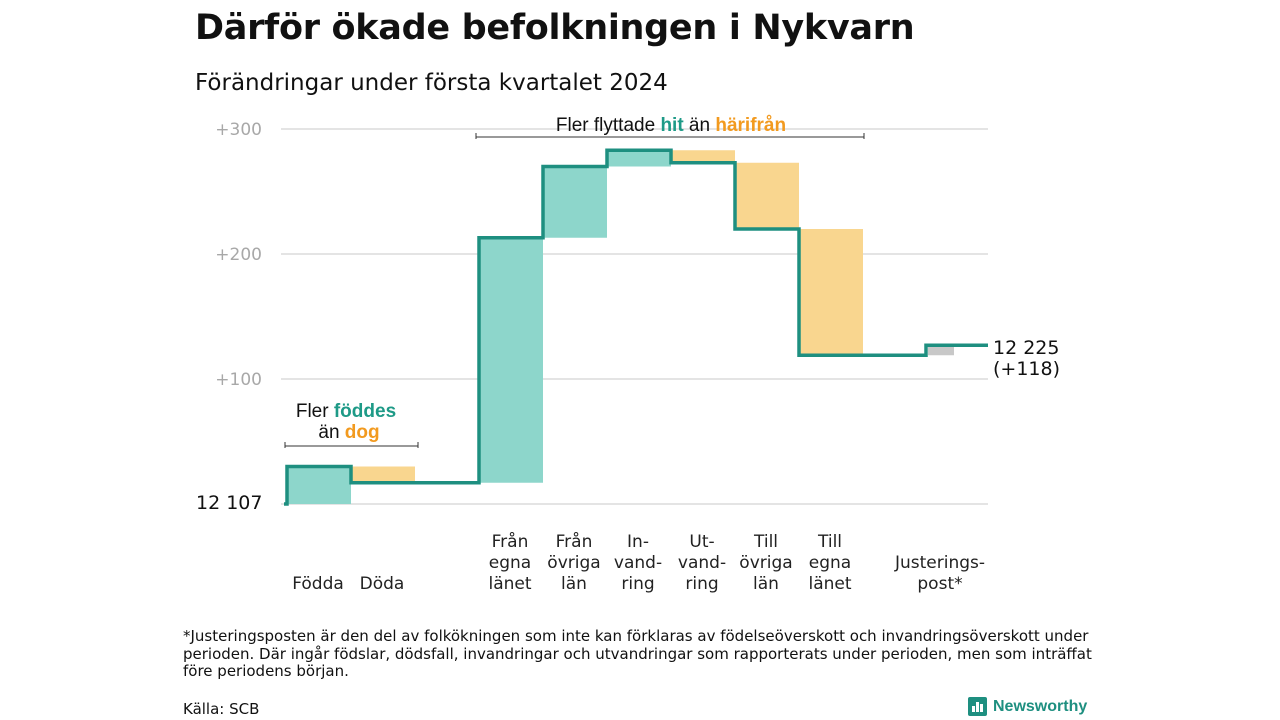 This screenshot has width=1280, height=720. Describe the element at coordinates (977, 706) in the screenshot. I see `bar-chart-icon` at that location.